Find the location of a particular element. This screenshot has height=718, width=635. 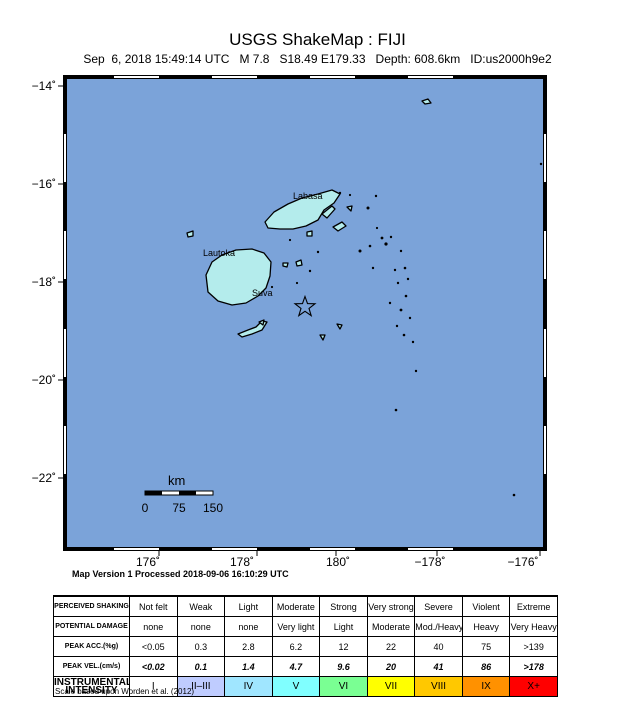

legend-cell: Not felt is located at coordinates (153, 606).